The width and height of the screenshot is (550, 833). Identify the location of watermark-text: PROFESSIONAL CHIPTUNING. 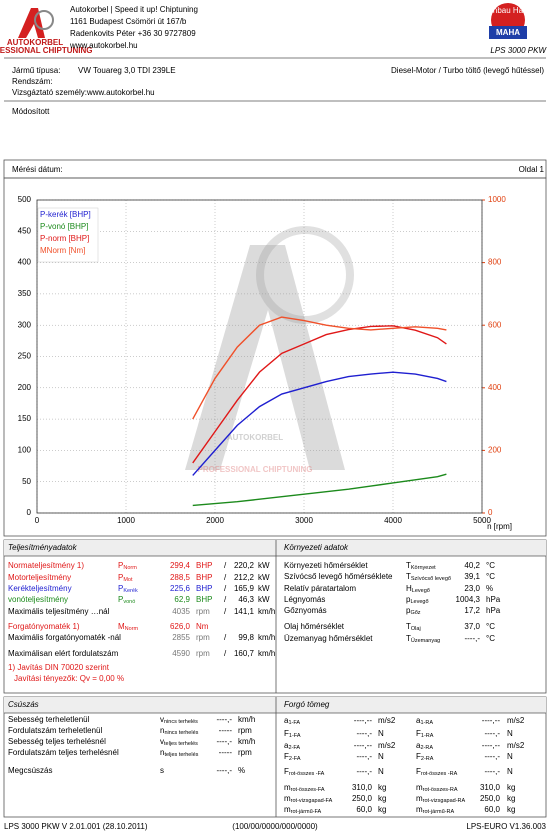
(255, 469).